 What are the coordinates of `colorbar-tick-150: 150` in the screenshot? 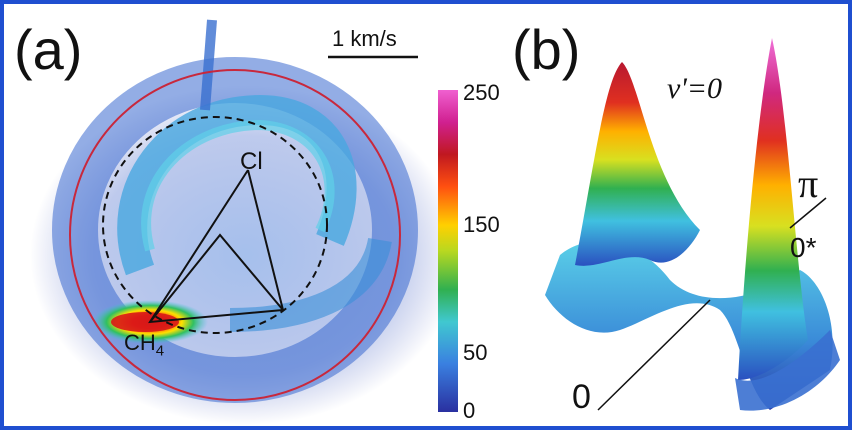 It's located at (481, 224).